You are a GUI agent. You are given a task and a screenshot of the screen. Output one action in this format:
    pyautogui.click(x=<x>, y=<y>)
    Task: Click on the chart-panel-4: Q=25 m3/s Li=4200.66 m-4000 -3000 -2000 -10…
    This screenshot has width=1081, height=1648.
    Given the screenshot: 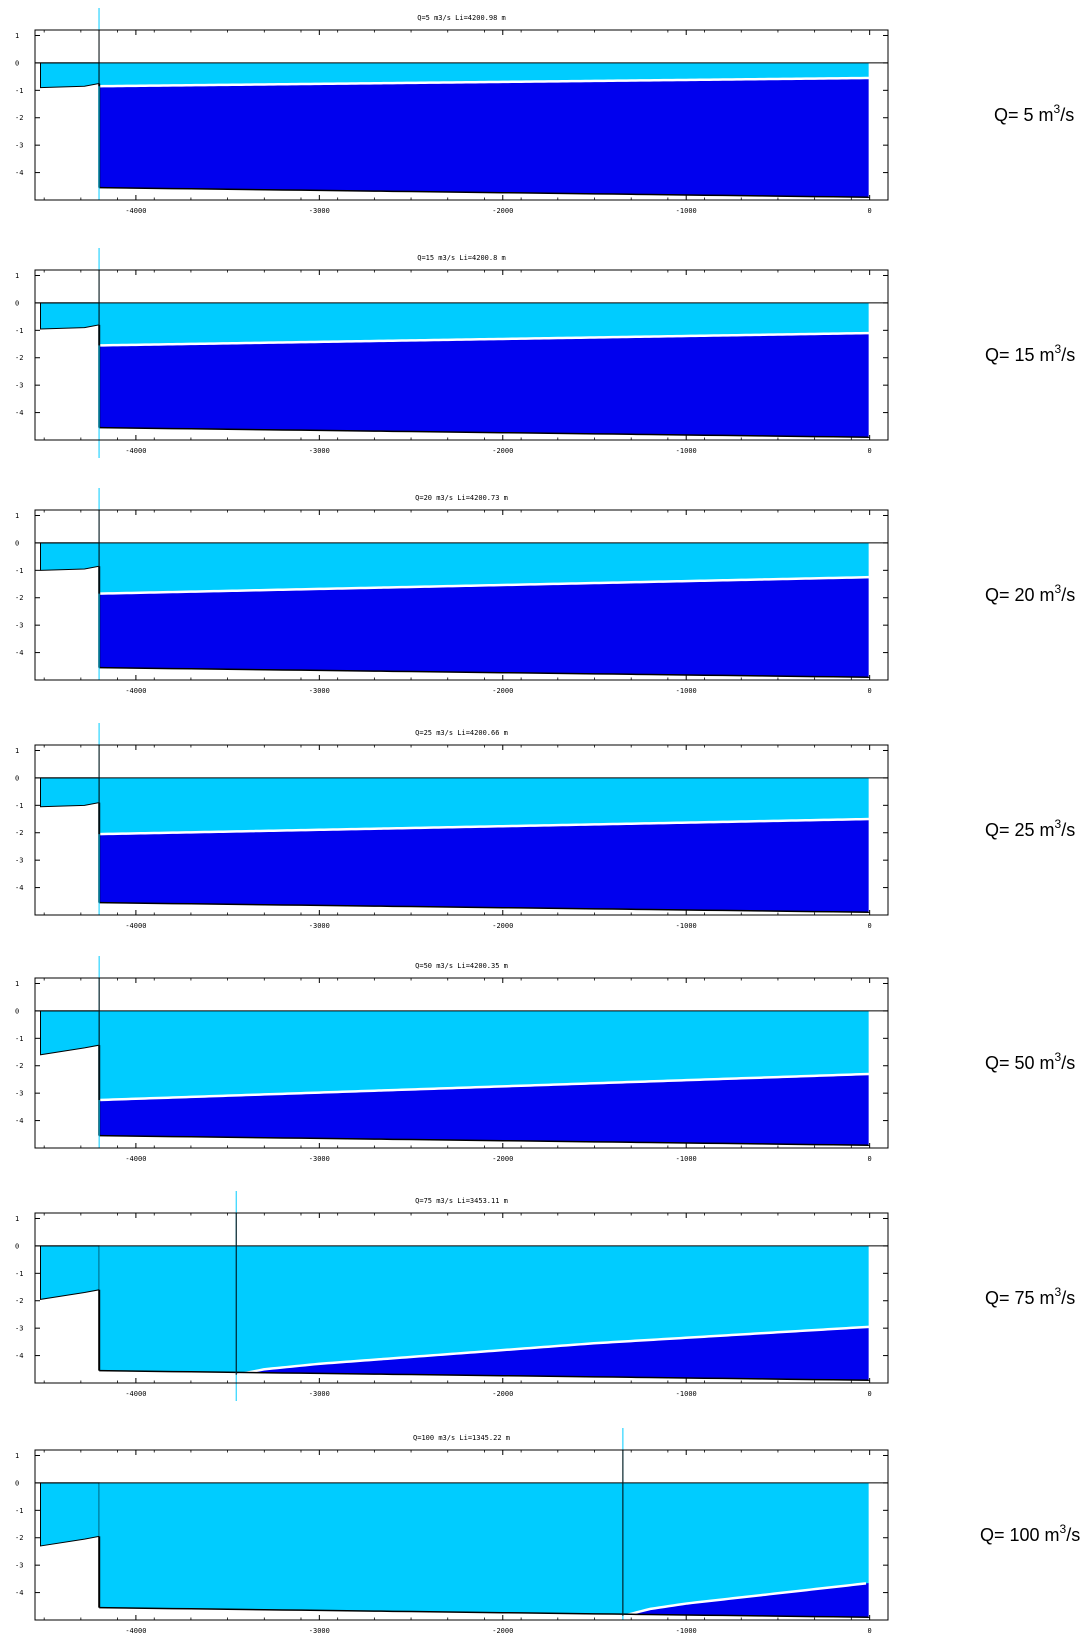 What is the action you would take?
    pyautogui.click(x=545, y=826)
    